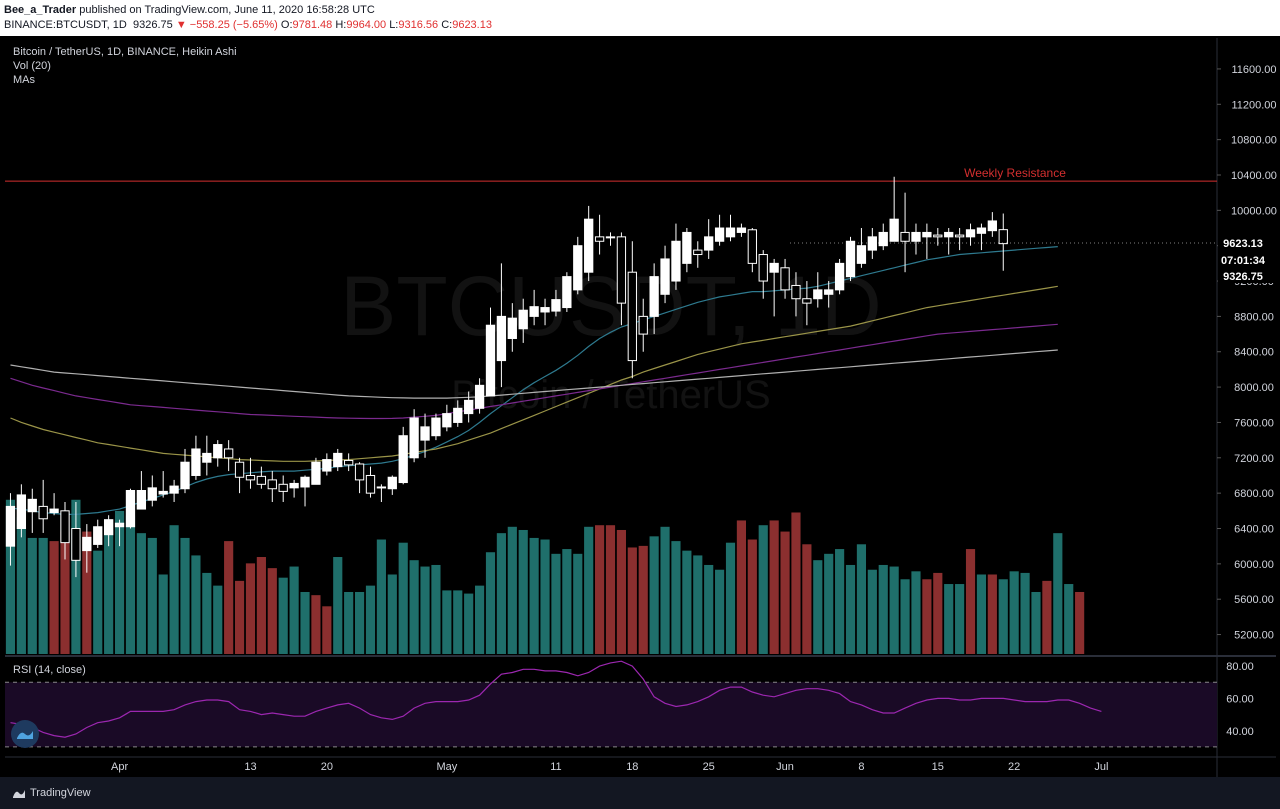 This screenshot has height=809, width=1280. Describe the element at coordinates (632, 767) in the screenshot. I see `time-tick-label: 18` at that location.